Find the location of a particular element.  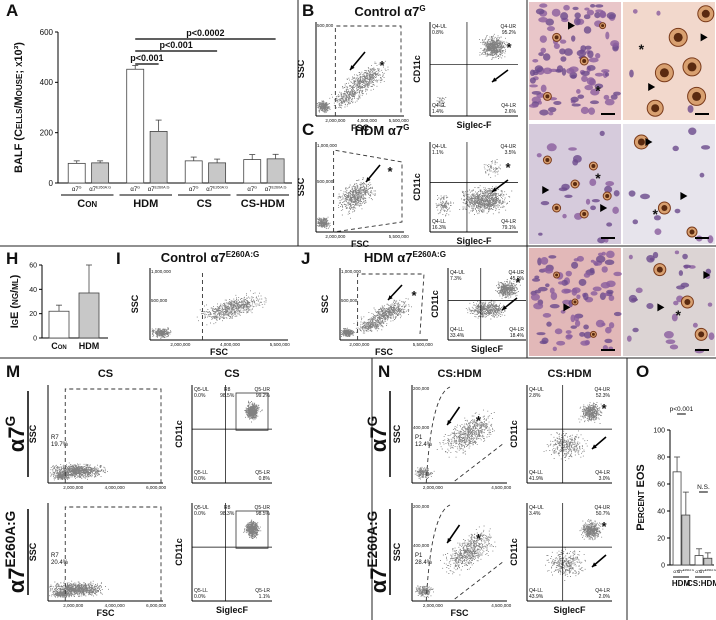

x-tick-label: 5,500,000 is located at coordinates (423, 344).